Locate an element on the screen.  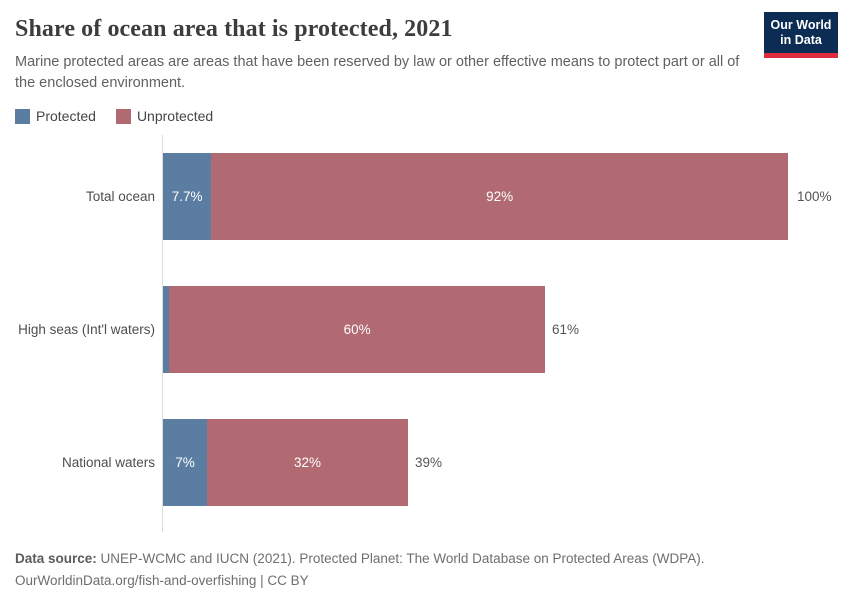
owid-logo-box: Our World in Data is located at coordinates (801, 32).